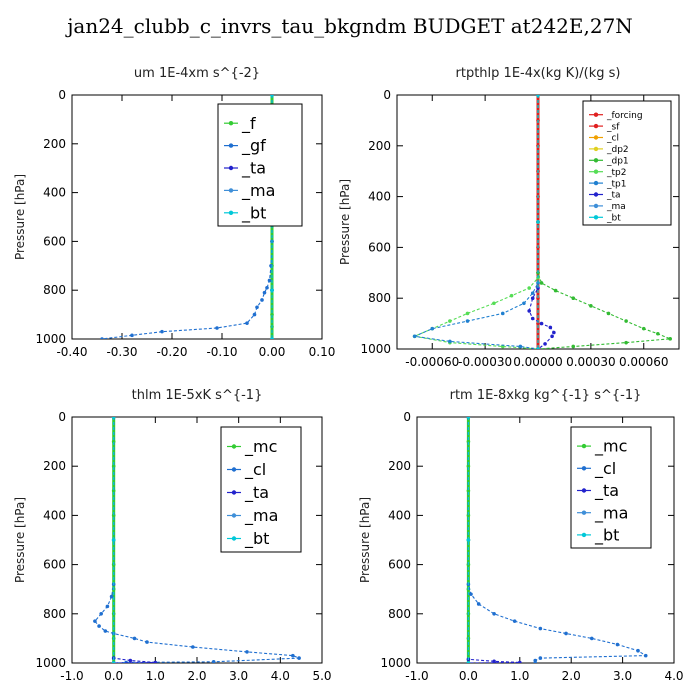  Describe the element at coordinates (475, 222) in the screenshot. I see `series-line-tp1` at that location.